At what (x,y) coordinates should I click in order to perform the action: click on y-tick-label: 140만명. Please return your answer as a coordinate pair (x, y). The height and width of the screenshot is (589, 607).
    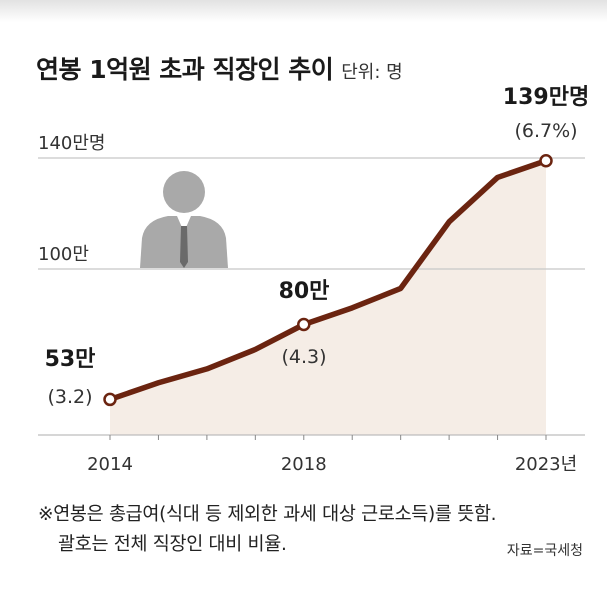
    Looking at the image, I should click on (71, 143).